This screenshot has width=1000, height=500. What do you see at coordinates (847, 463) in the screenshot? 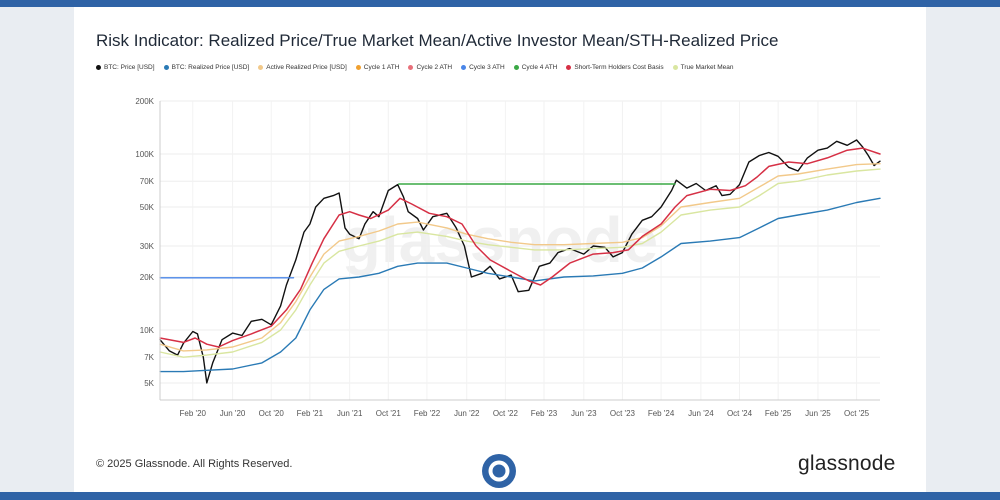
I see `brand-wordmark: glassnode` at bounding box center [847, 463].